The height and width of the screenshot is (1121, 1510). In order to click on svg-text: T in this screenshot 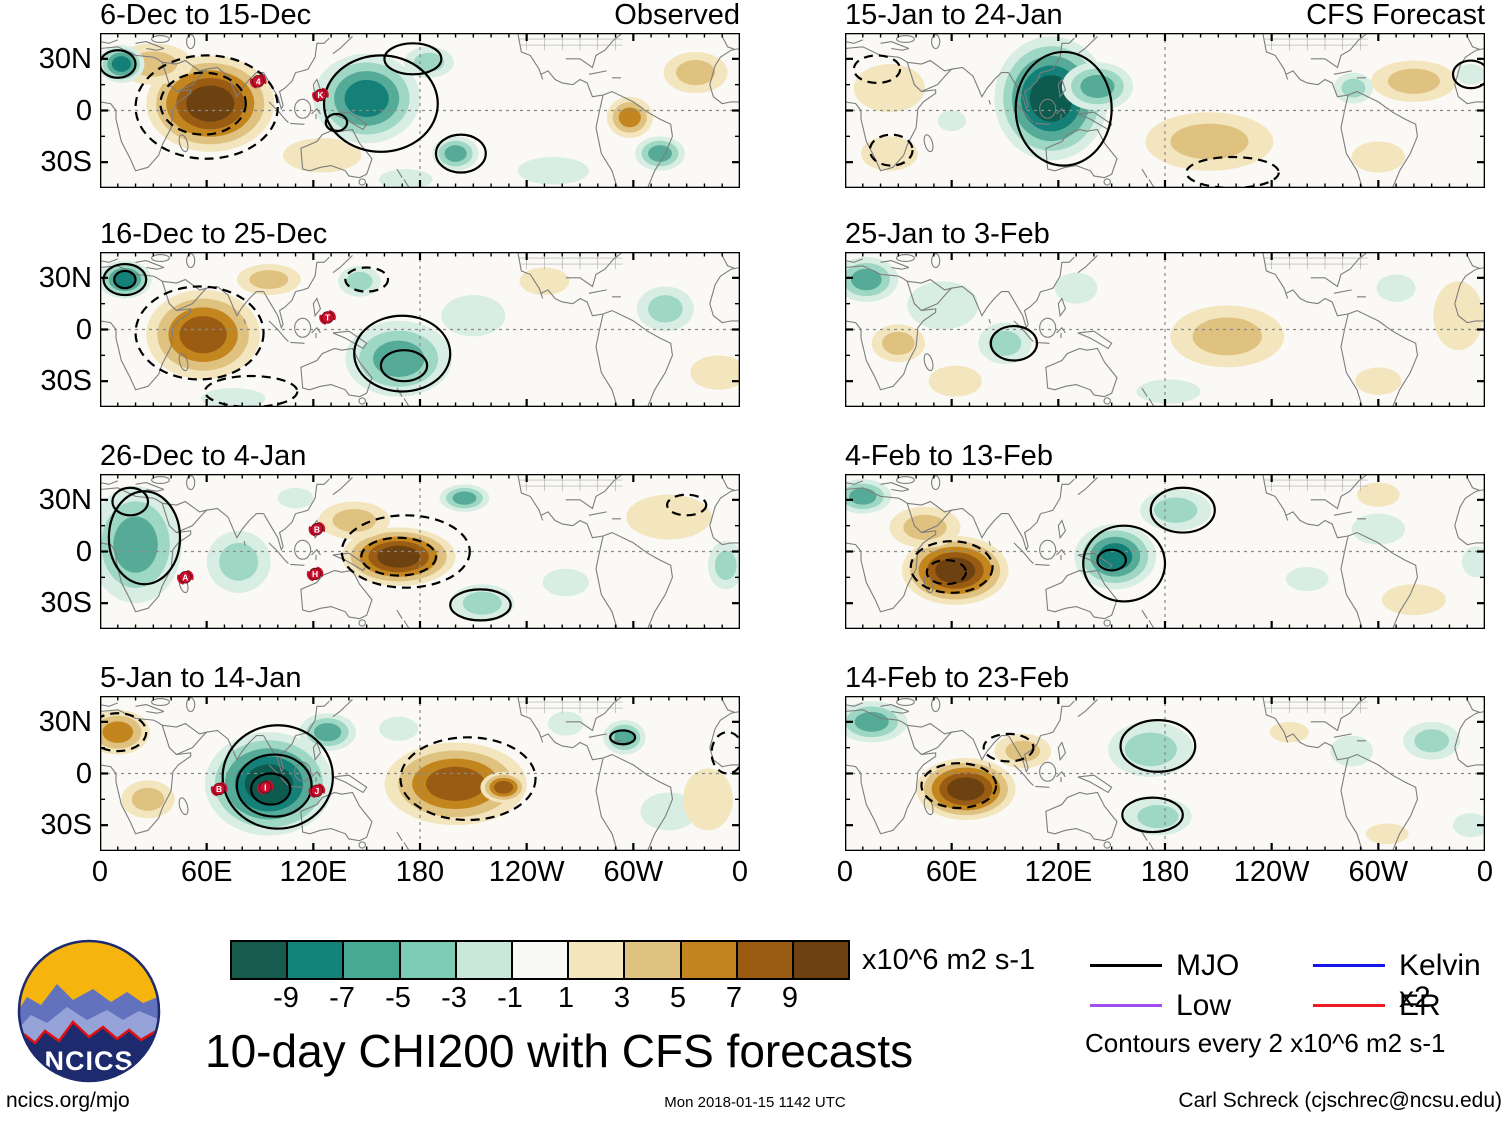, I will do `click(328, 318)`.